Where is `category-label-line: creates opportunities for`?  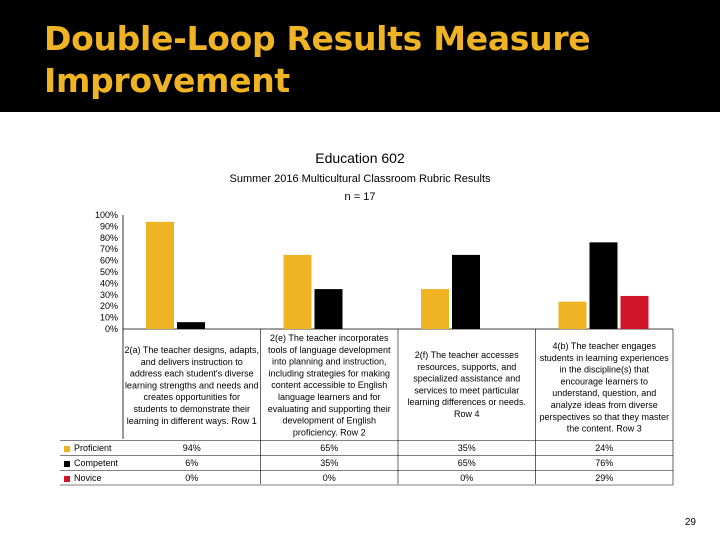
category-label-line: creates opportunities for is located at coordinates (191, 397).